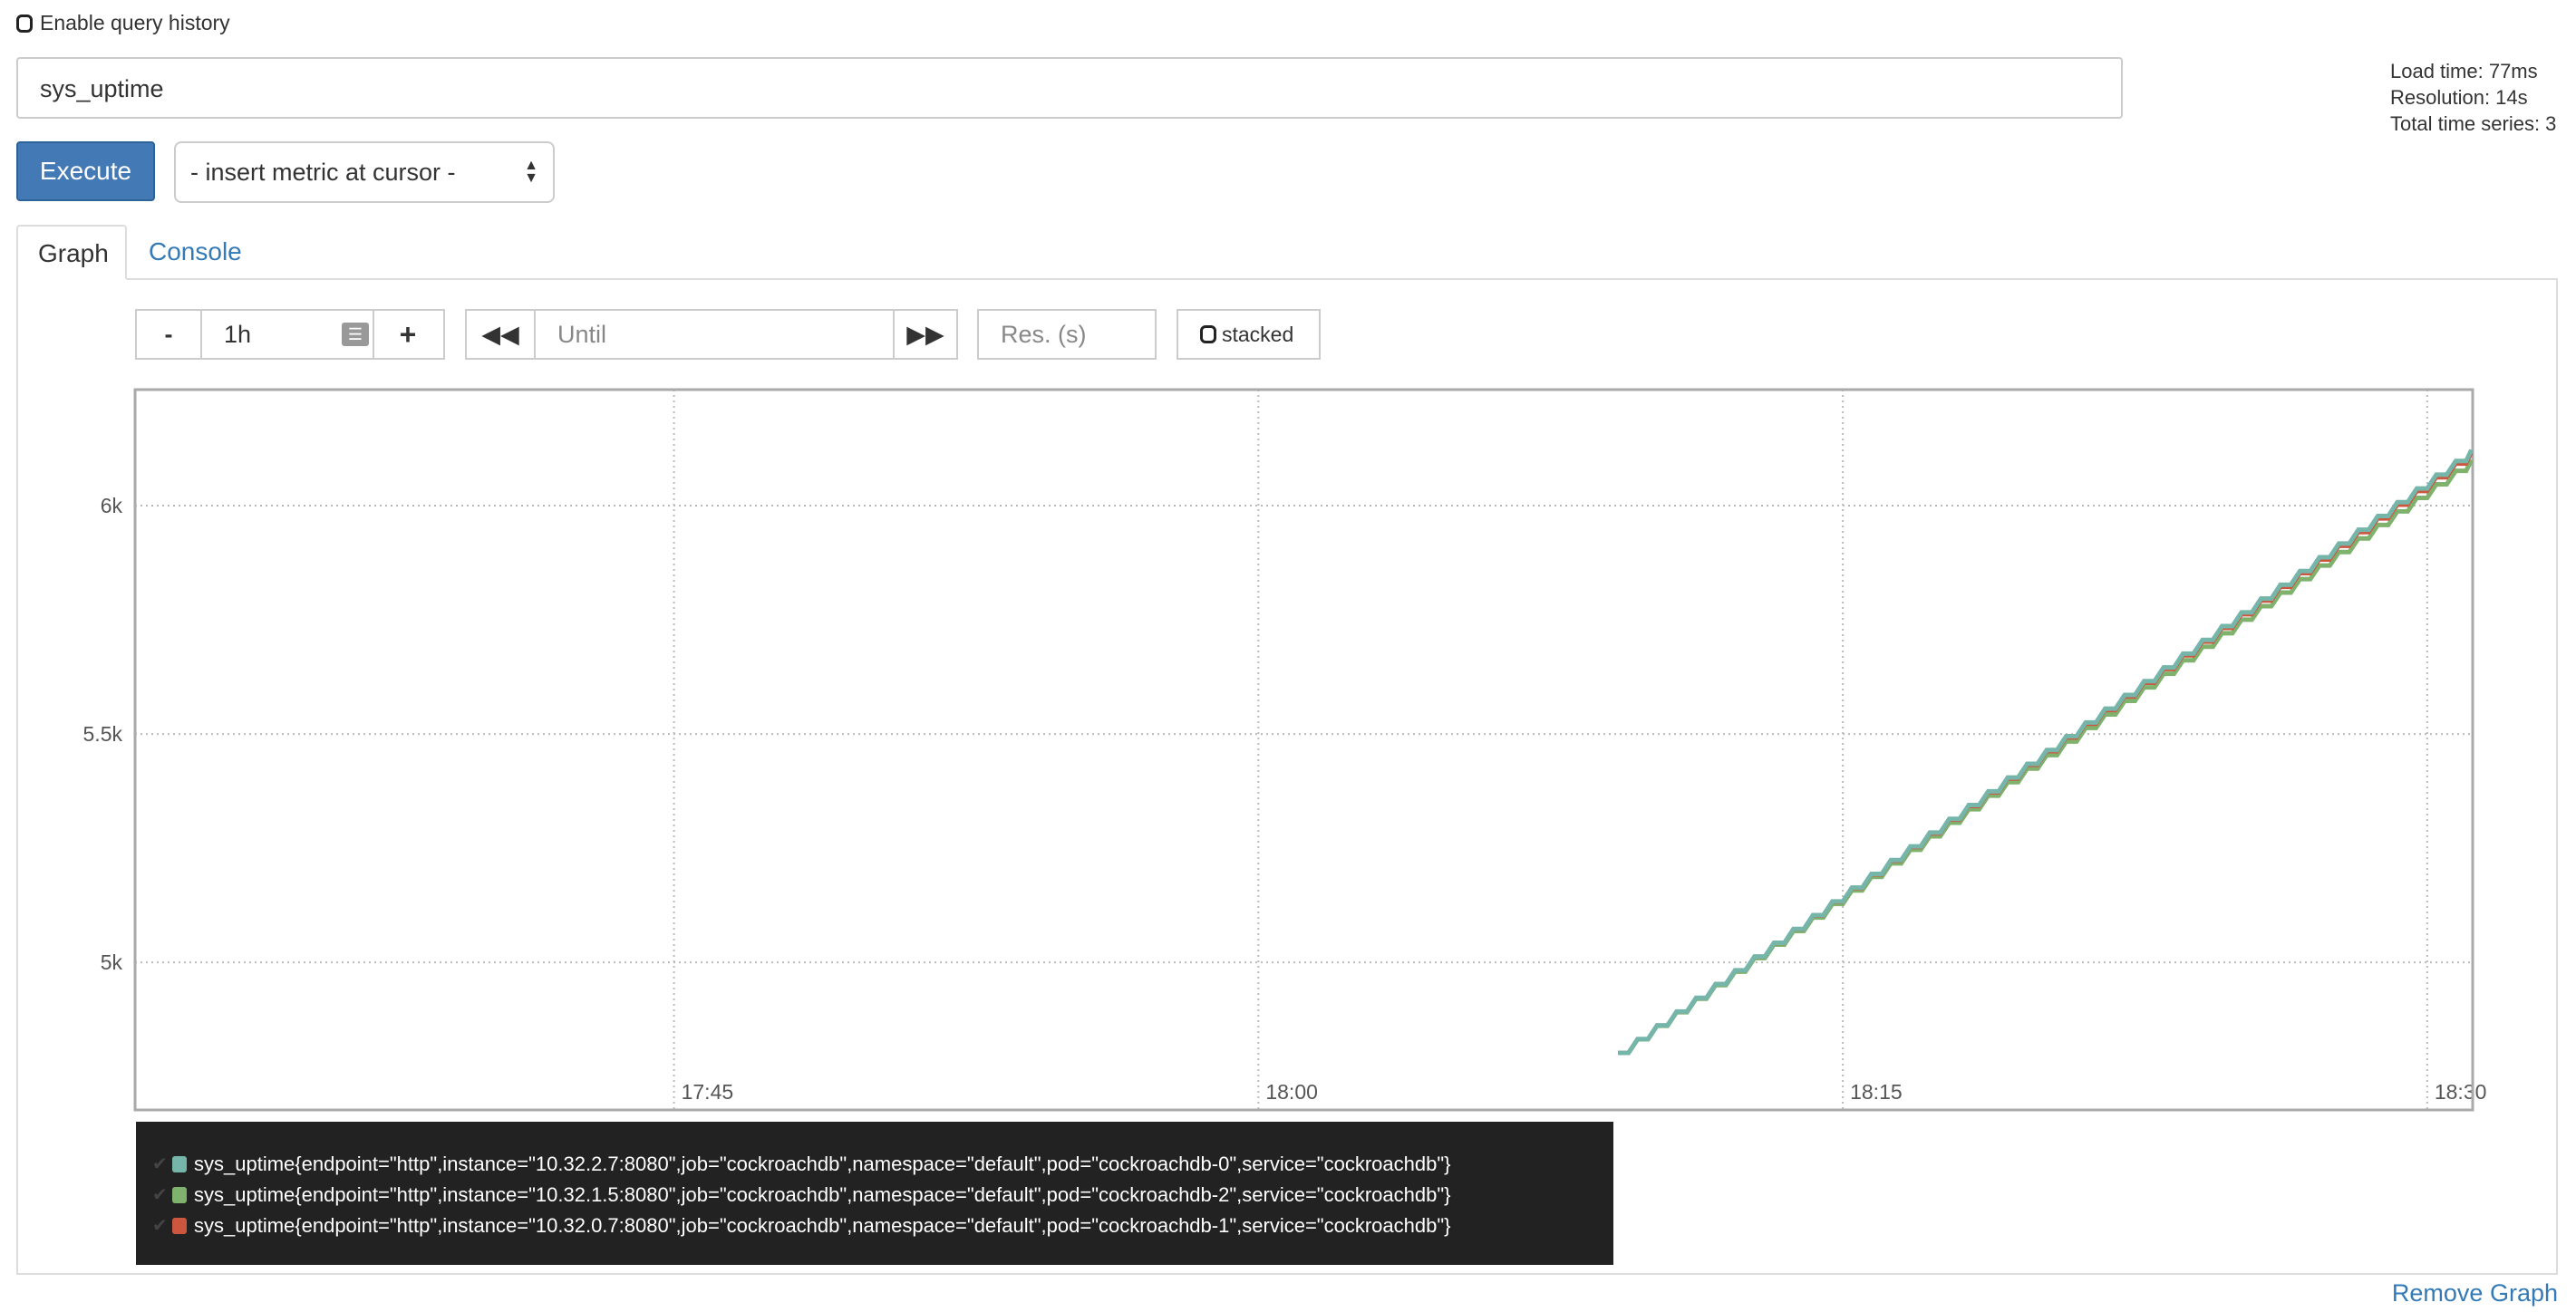  I want to click on expression-input: sys_uptime, so click(1069, 88).